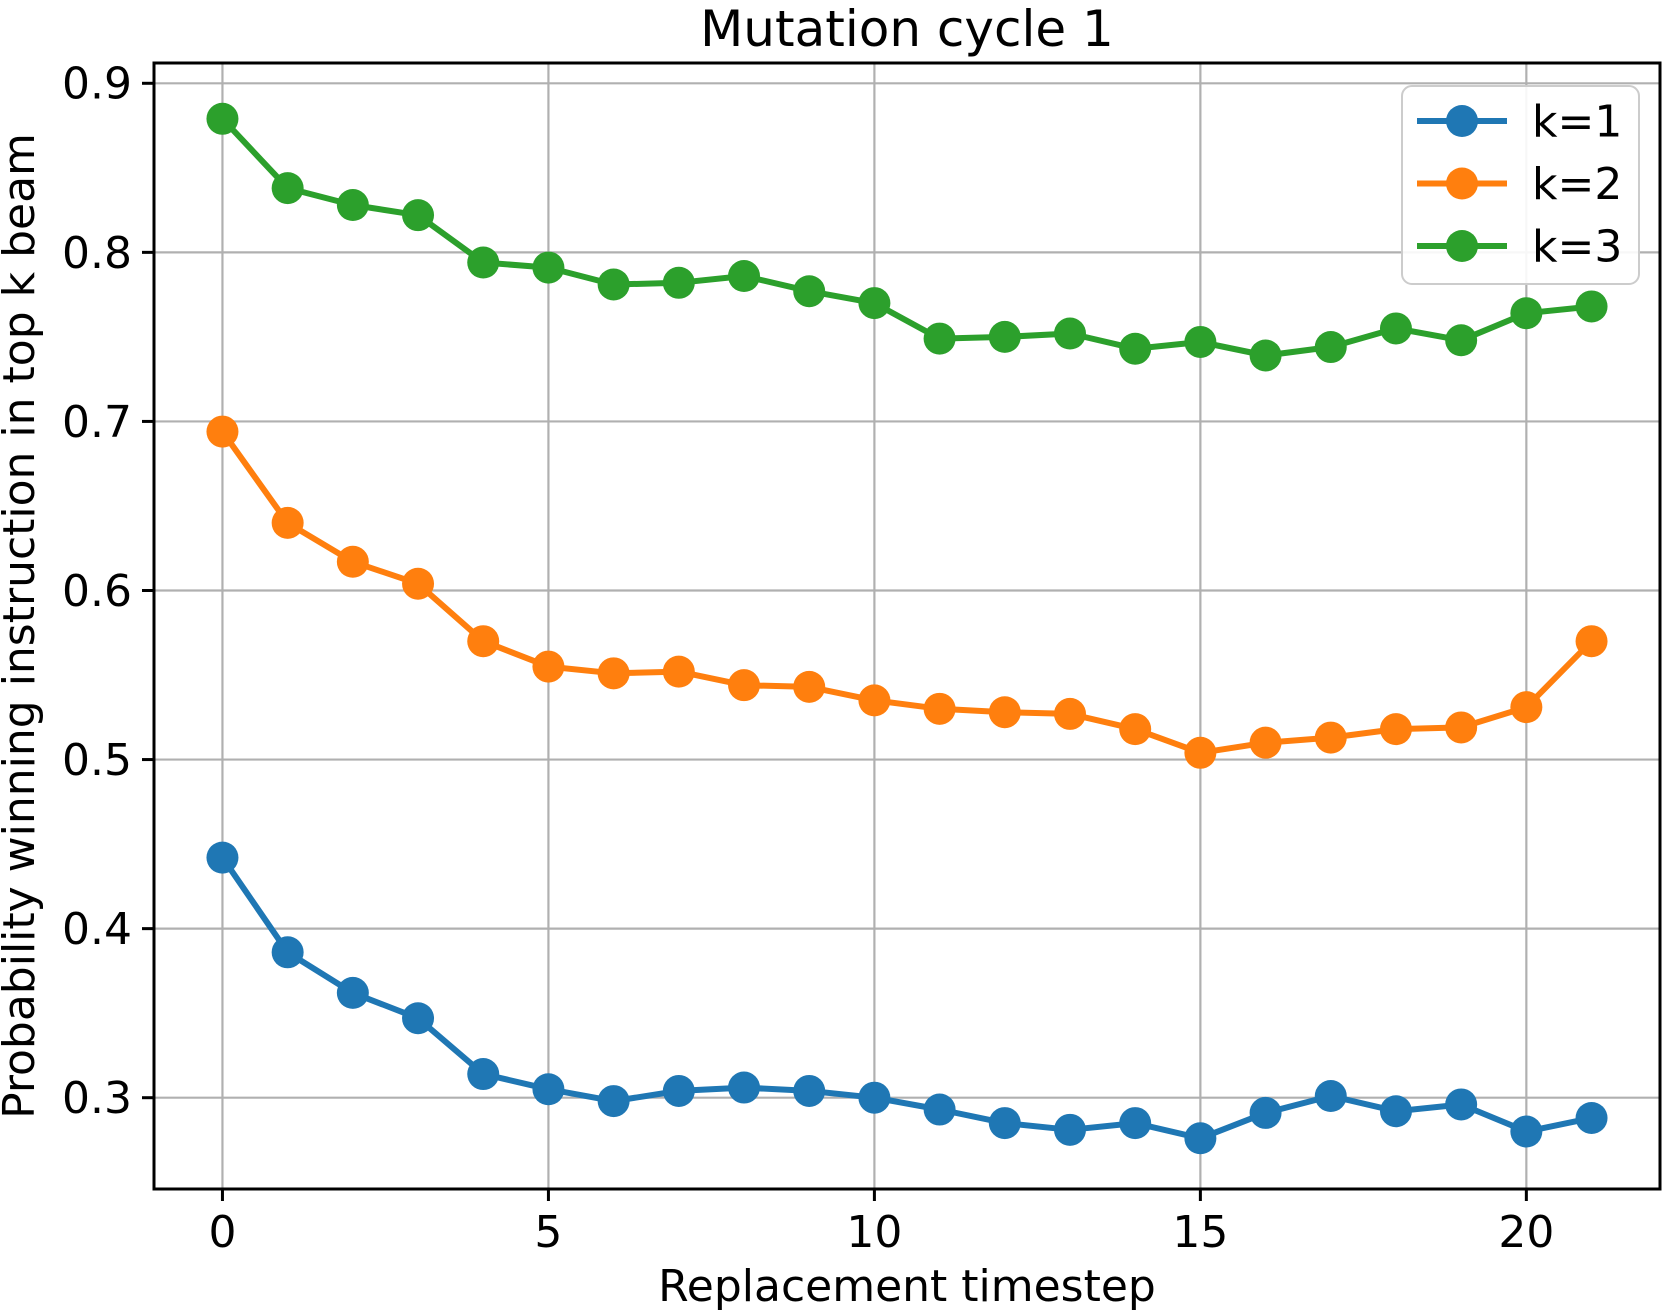 Image resolution: width=1663 pixels, height=1315 pixels. Describe the element at coordinates (1577, 184) in the screenshot. I see `legend-label: k=2` at that location.